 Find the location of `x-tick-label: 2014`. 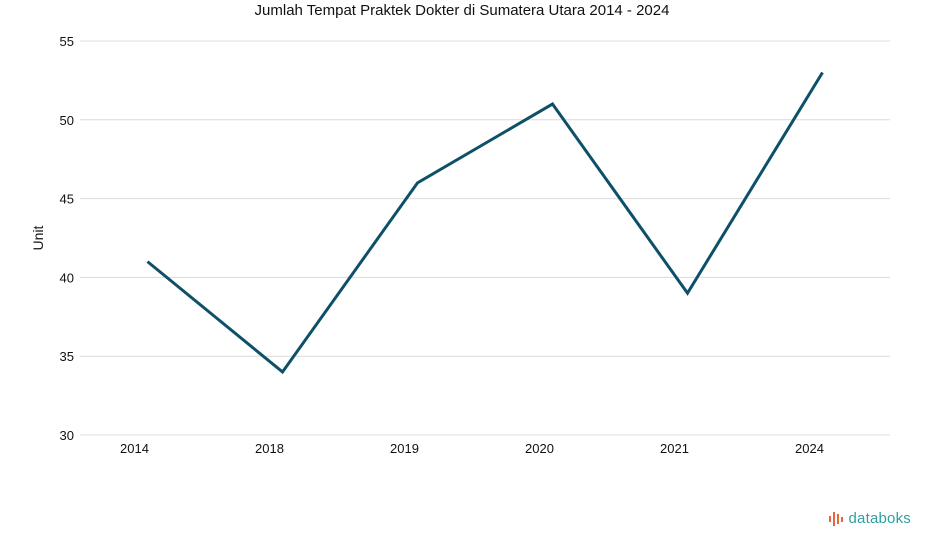

x-tick-label: 2014 is located at coordinates (134, 448).